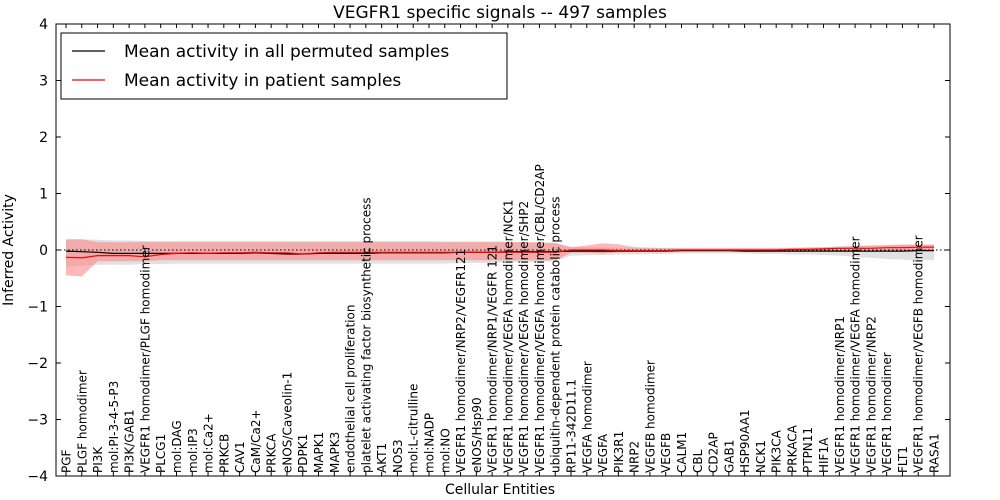 The width and height of the screenshot is (1000, 500). Describe the element at coordinates (887, 412) in the screenshot. I see `x-tick-label: VEGFR1 homodimer` at that location.